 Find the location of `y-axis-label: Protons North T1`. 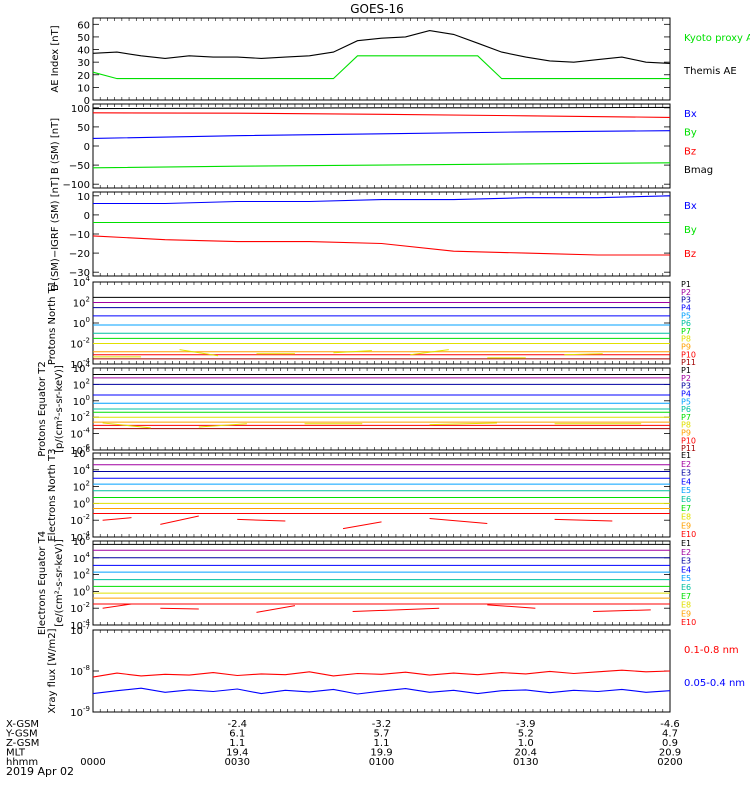

y-axis-label: Protons North T1 is located at coordinates (52, 323).